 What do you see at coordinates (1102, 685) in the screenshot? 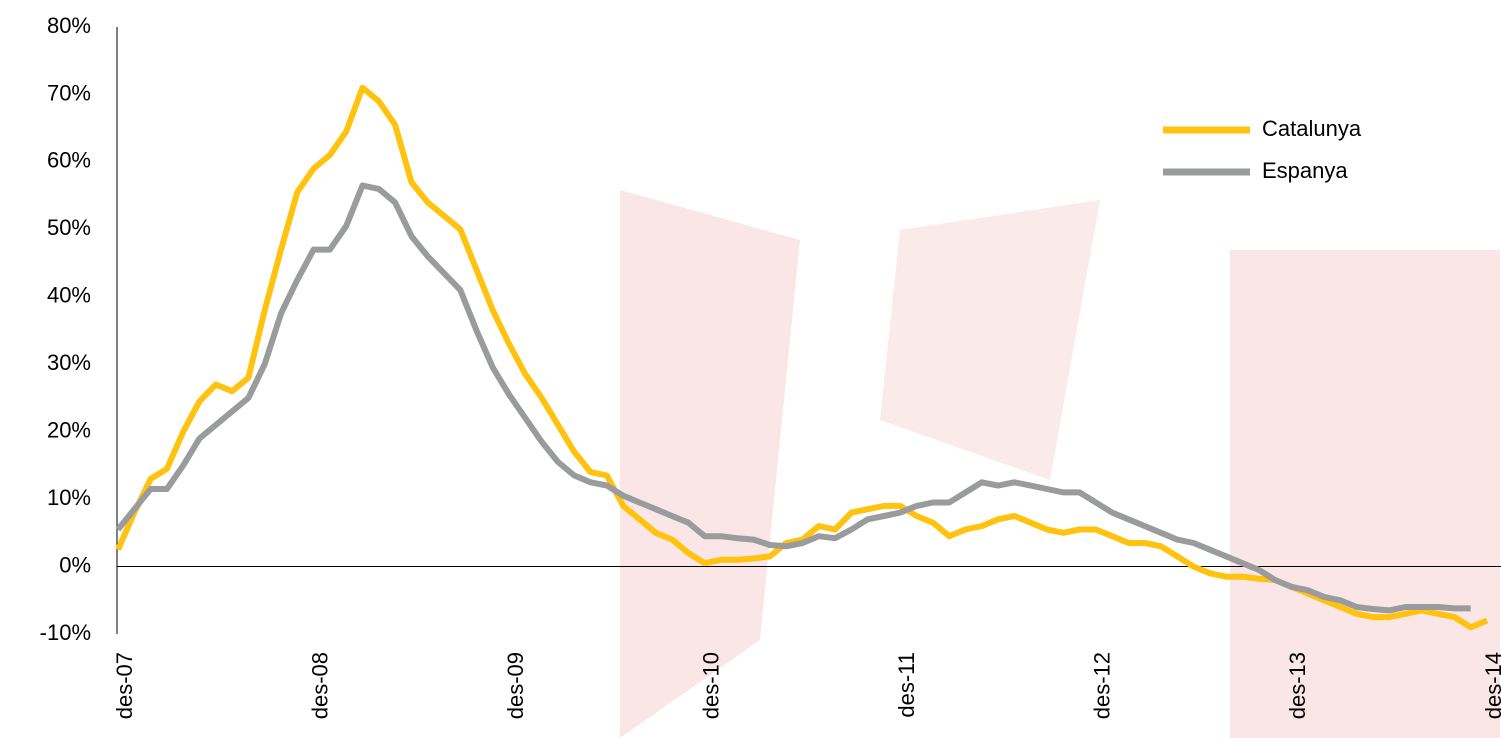
I see `x-tick-label: des-12` at bounding box center [1102, 685].